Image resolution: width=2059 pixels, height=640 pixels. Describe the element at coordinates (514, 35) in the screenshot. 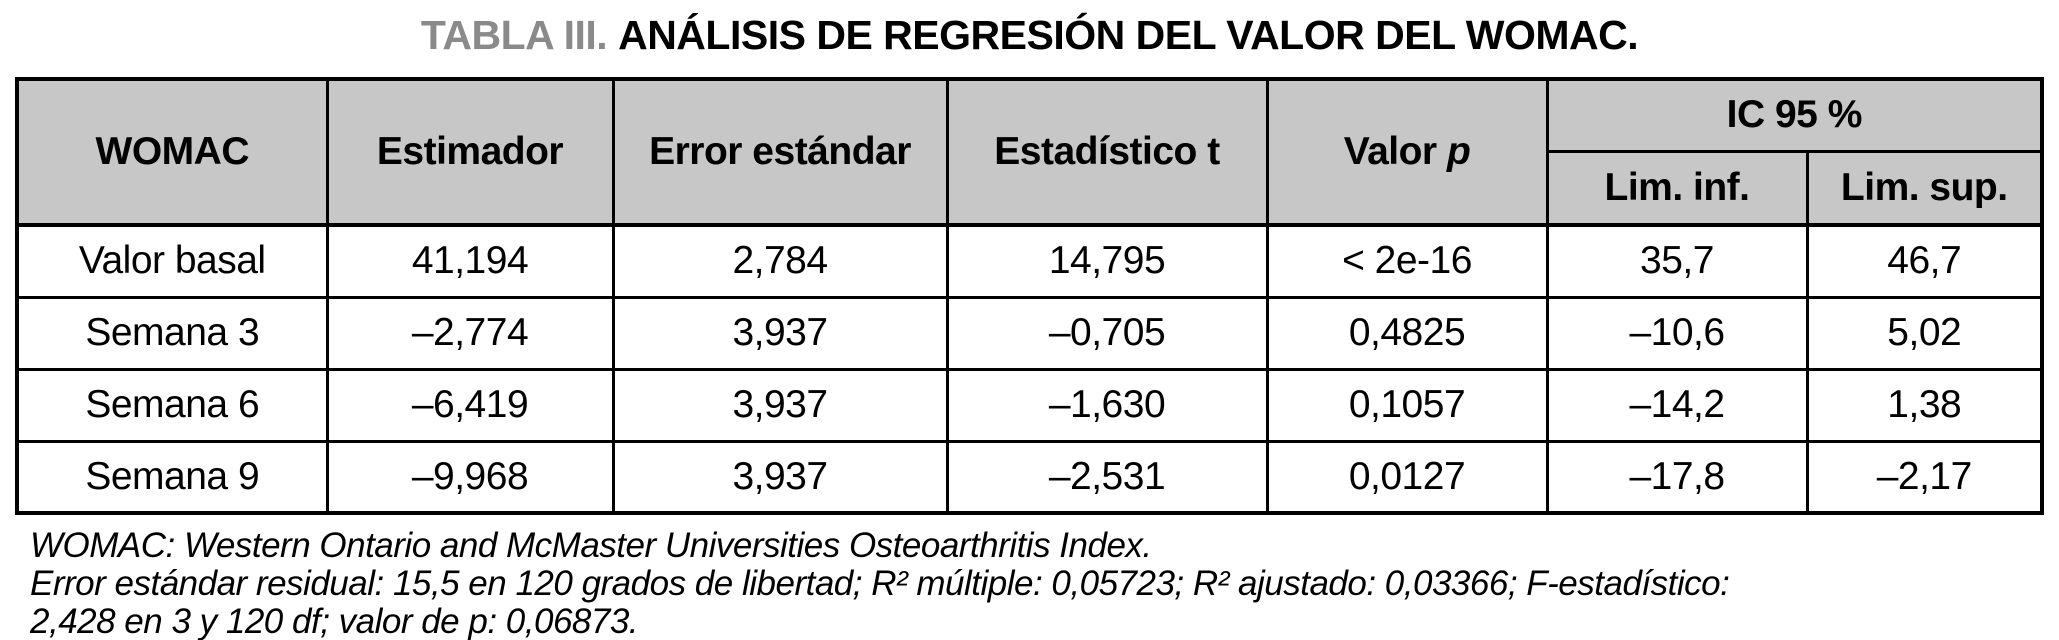

I see `table-number-label: TABLA III.` at that location.